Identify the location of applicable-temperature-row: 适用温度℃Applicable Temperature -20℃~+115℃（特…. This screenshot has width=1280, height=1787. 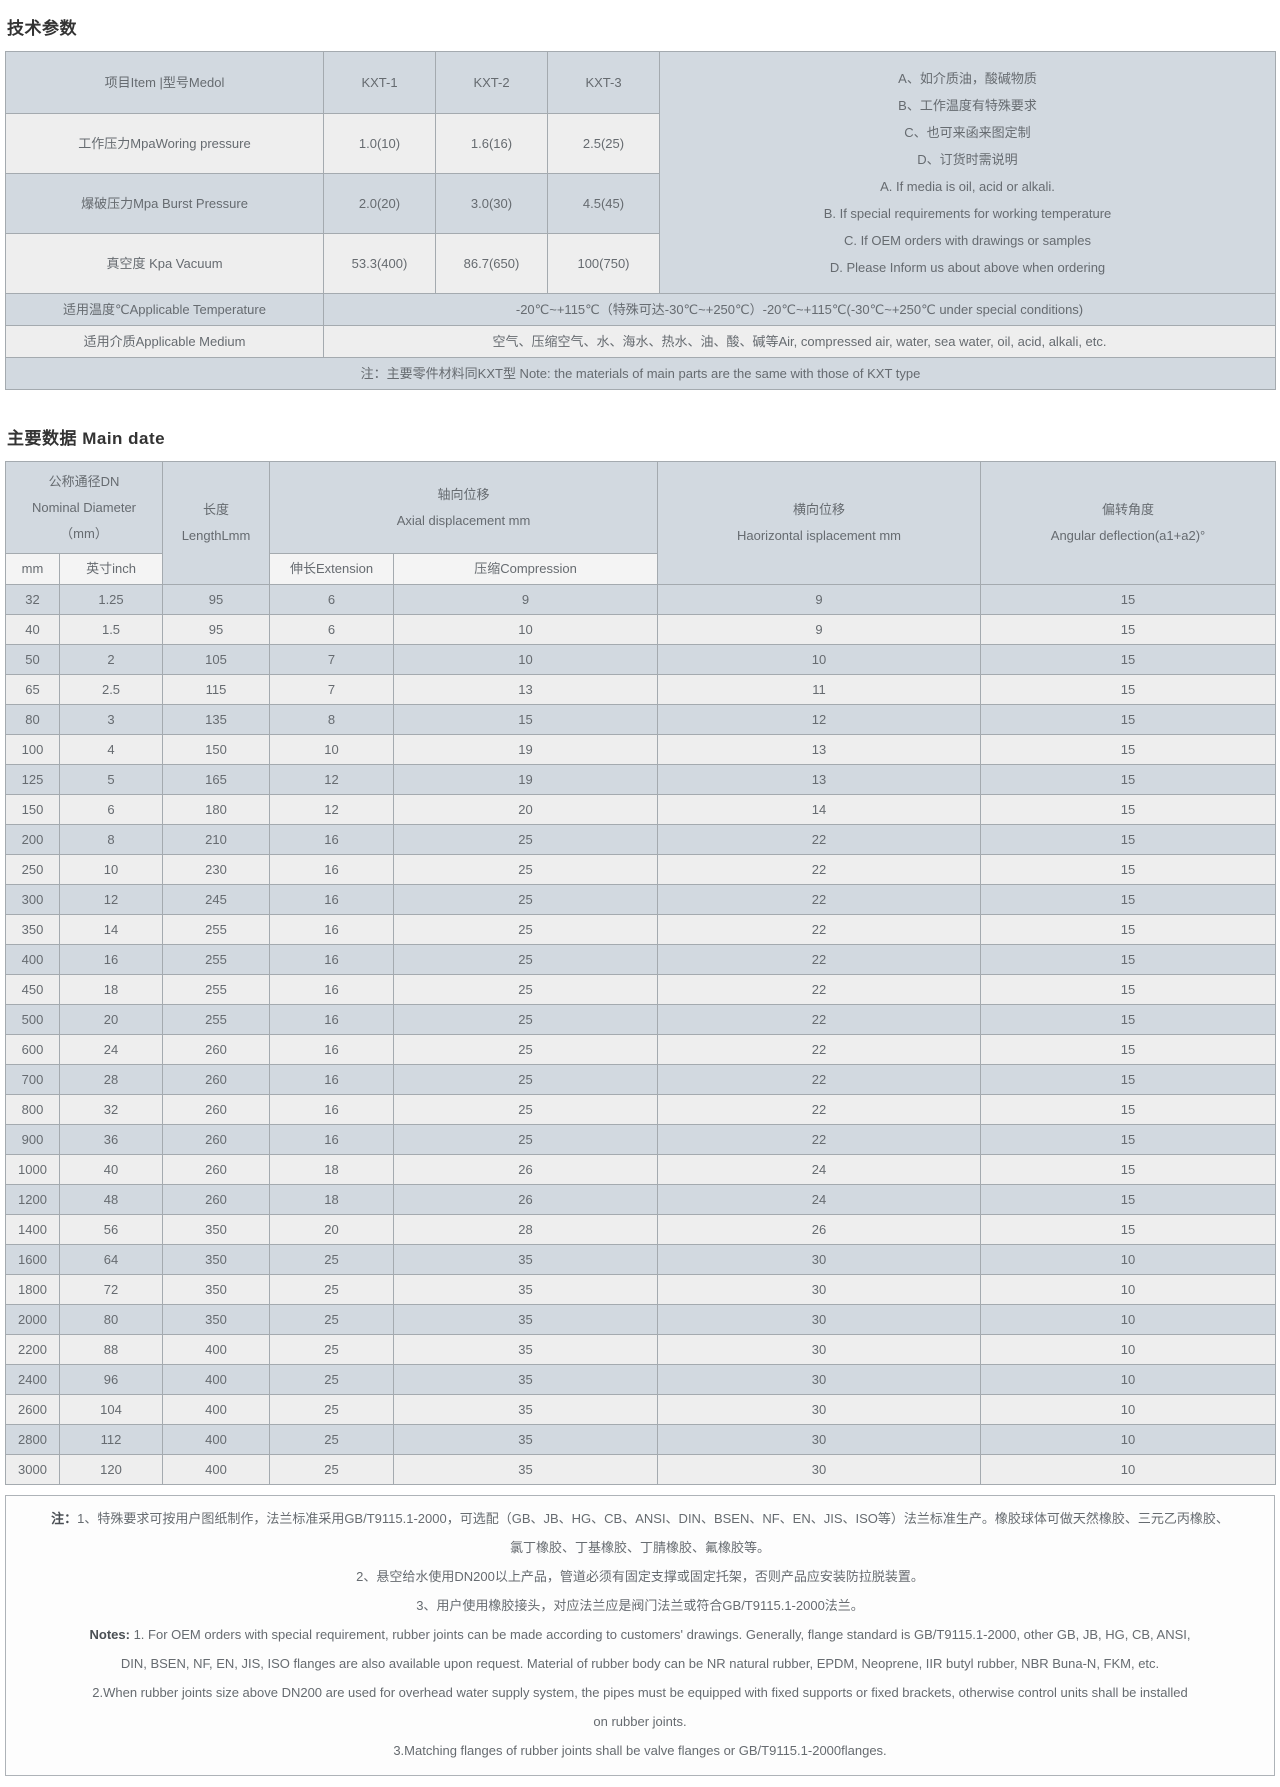
(640, 309).